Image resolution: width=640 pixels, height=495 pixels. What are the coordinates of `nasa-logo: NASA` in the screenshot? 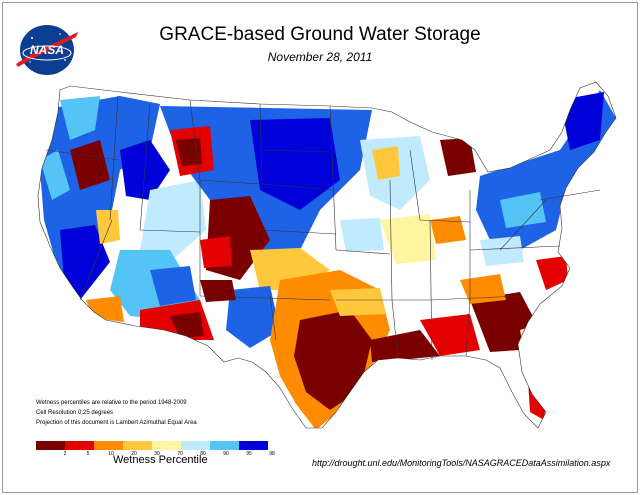 It's located at (47, 50).